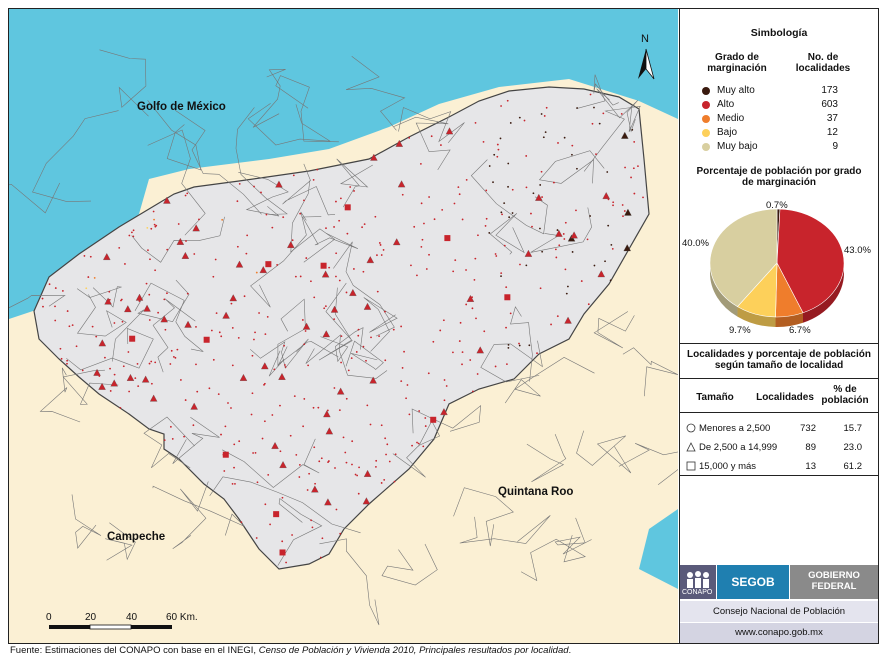 The width and height of the screenshot is (887, 661). Describe the element at coordinates (731, 118) in the screenshot. I see `legend-label: Medio` at that location.